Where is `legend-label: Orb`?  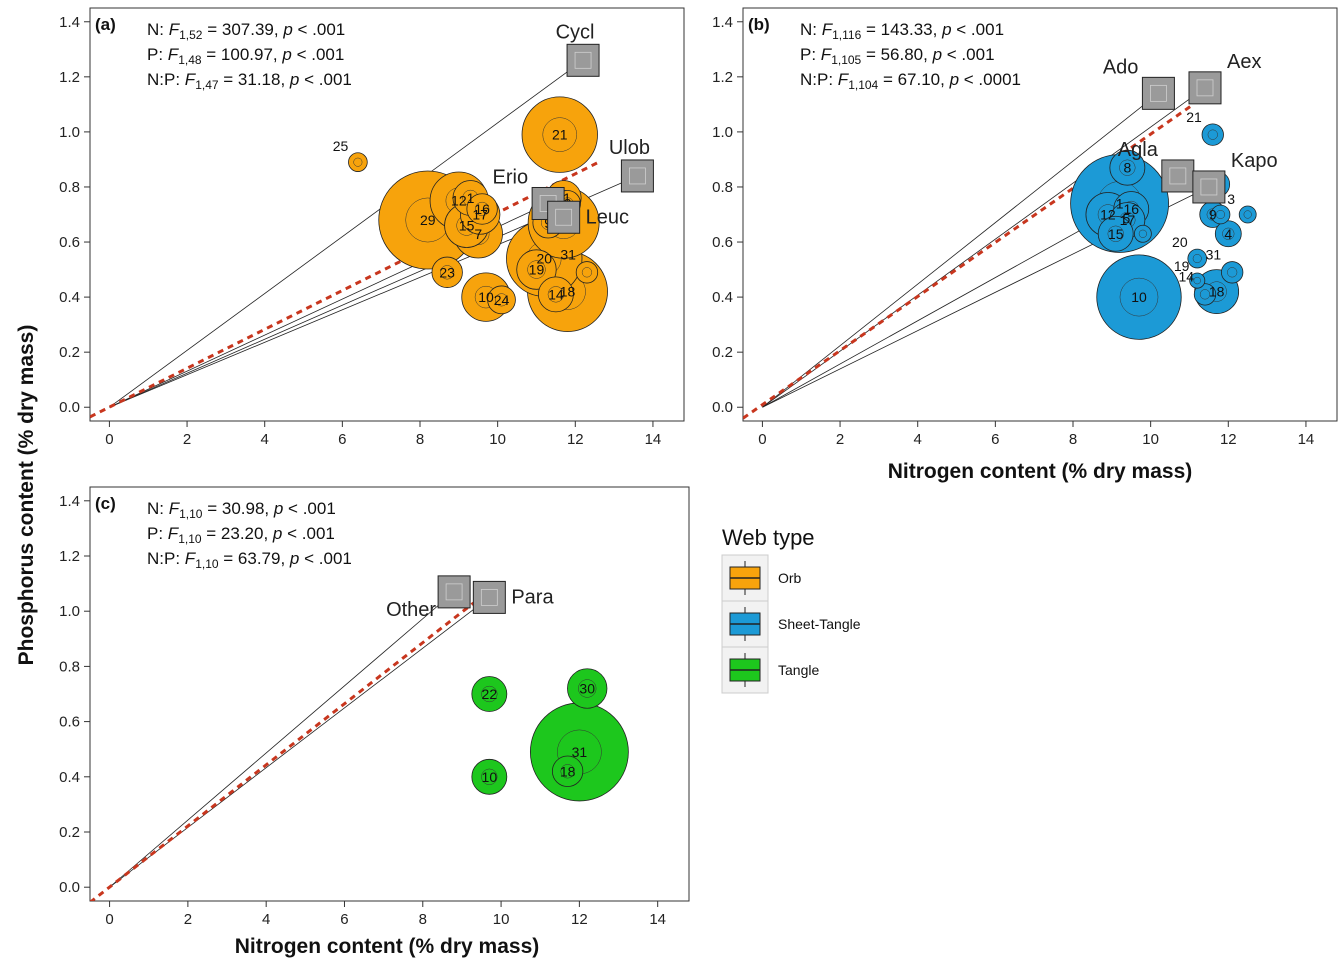
legend-label: Orb is located at coordinates (790, 578).